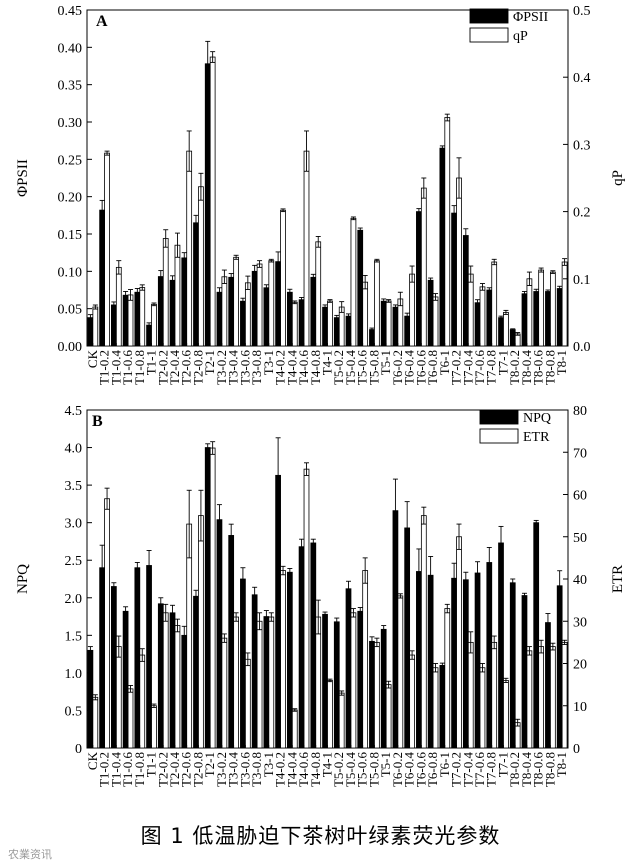  I want to click on x-tick-label: T8-0.6, so click(538, 770).